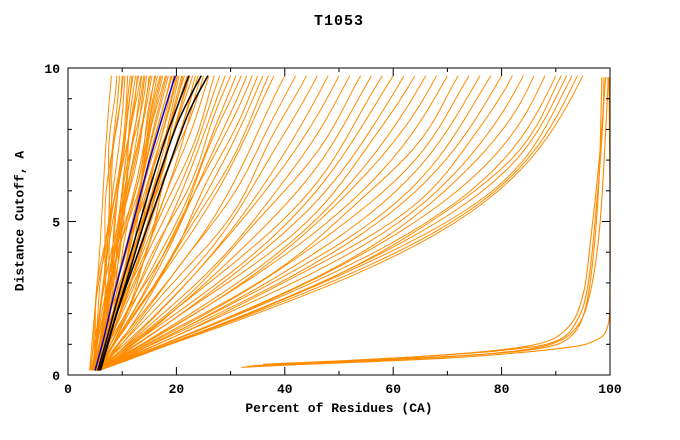 This screenshot has width=680, height=440. What do you see at coordinates (610, 389) in the screenshot?
I see `svg-text: 100` at bounding box center [610, 389].